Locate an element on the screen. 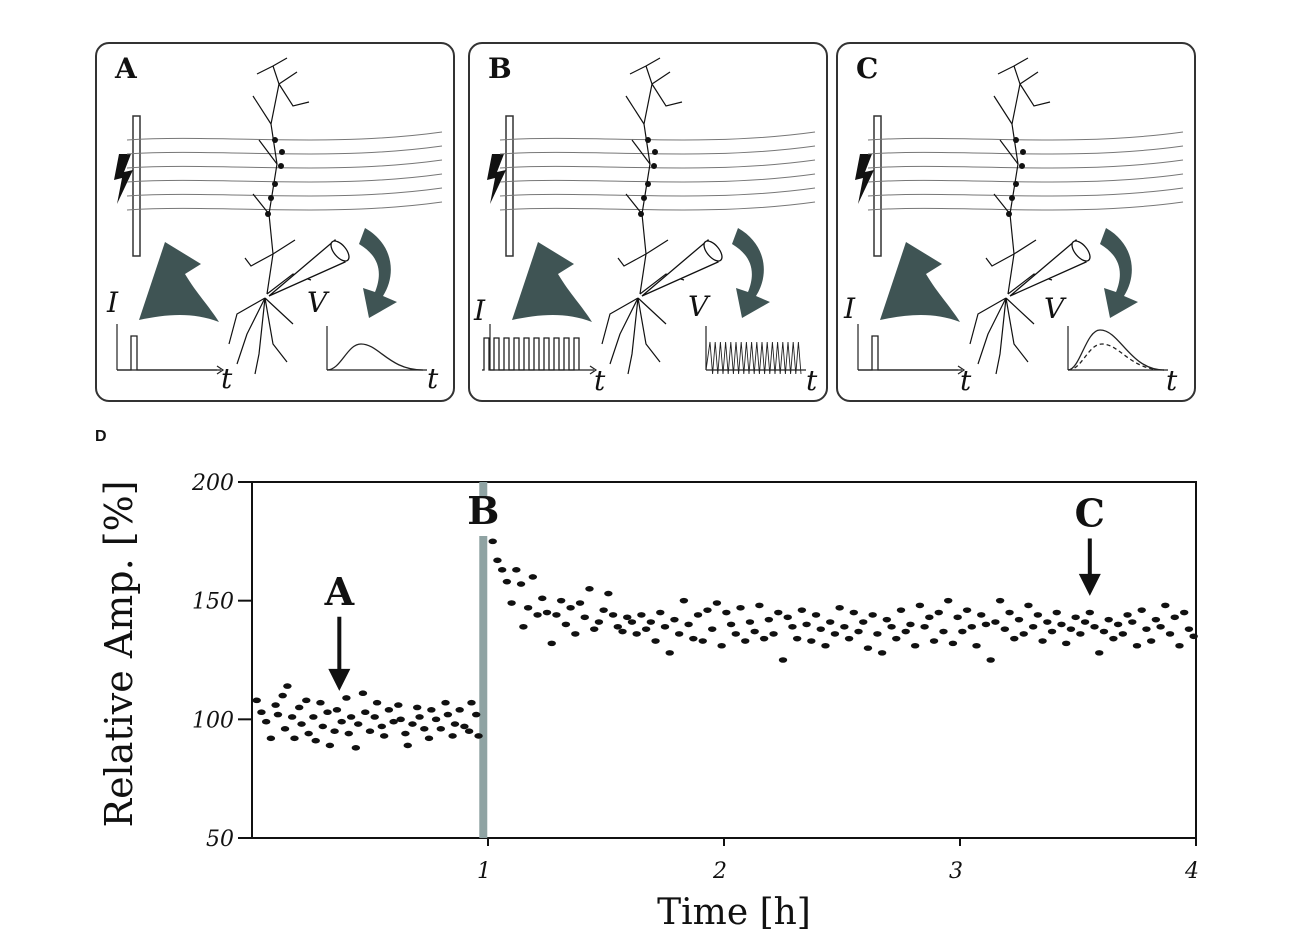 The width and height of the screenshot is (1298, 946). oblique-dendrites is located at coordinates (651, 176).